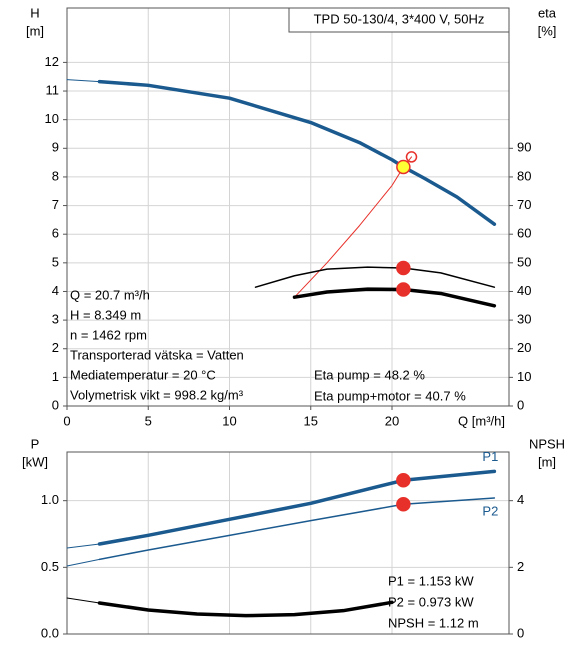 The width and height of the screenshot is (585, 650). Describe the element at coordinates (524, 290) in the screenshot. I see `y2-tick-label: 40` at that location.